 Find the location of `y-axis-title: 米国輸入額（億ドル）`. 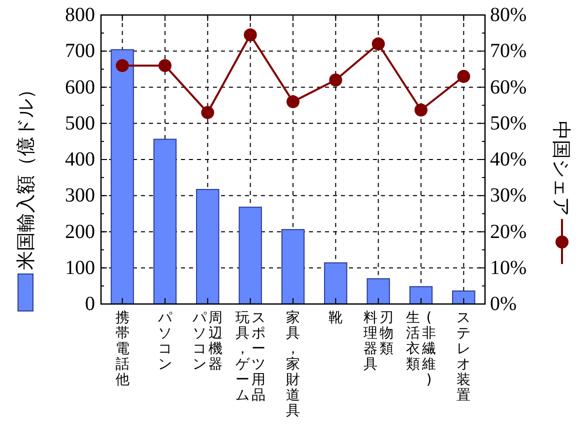

y-axis-title: 米国輸入額（億ドル） is located at coordinates (26, 175).